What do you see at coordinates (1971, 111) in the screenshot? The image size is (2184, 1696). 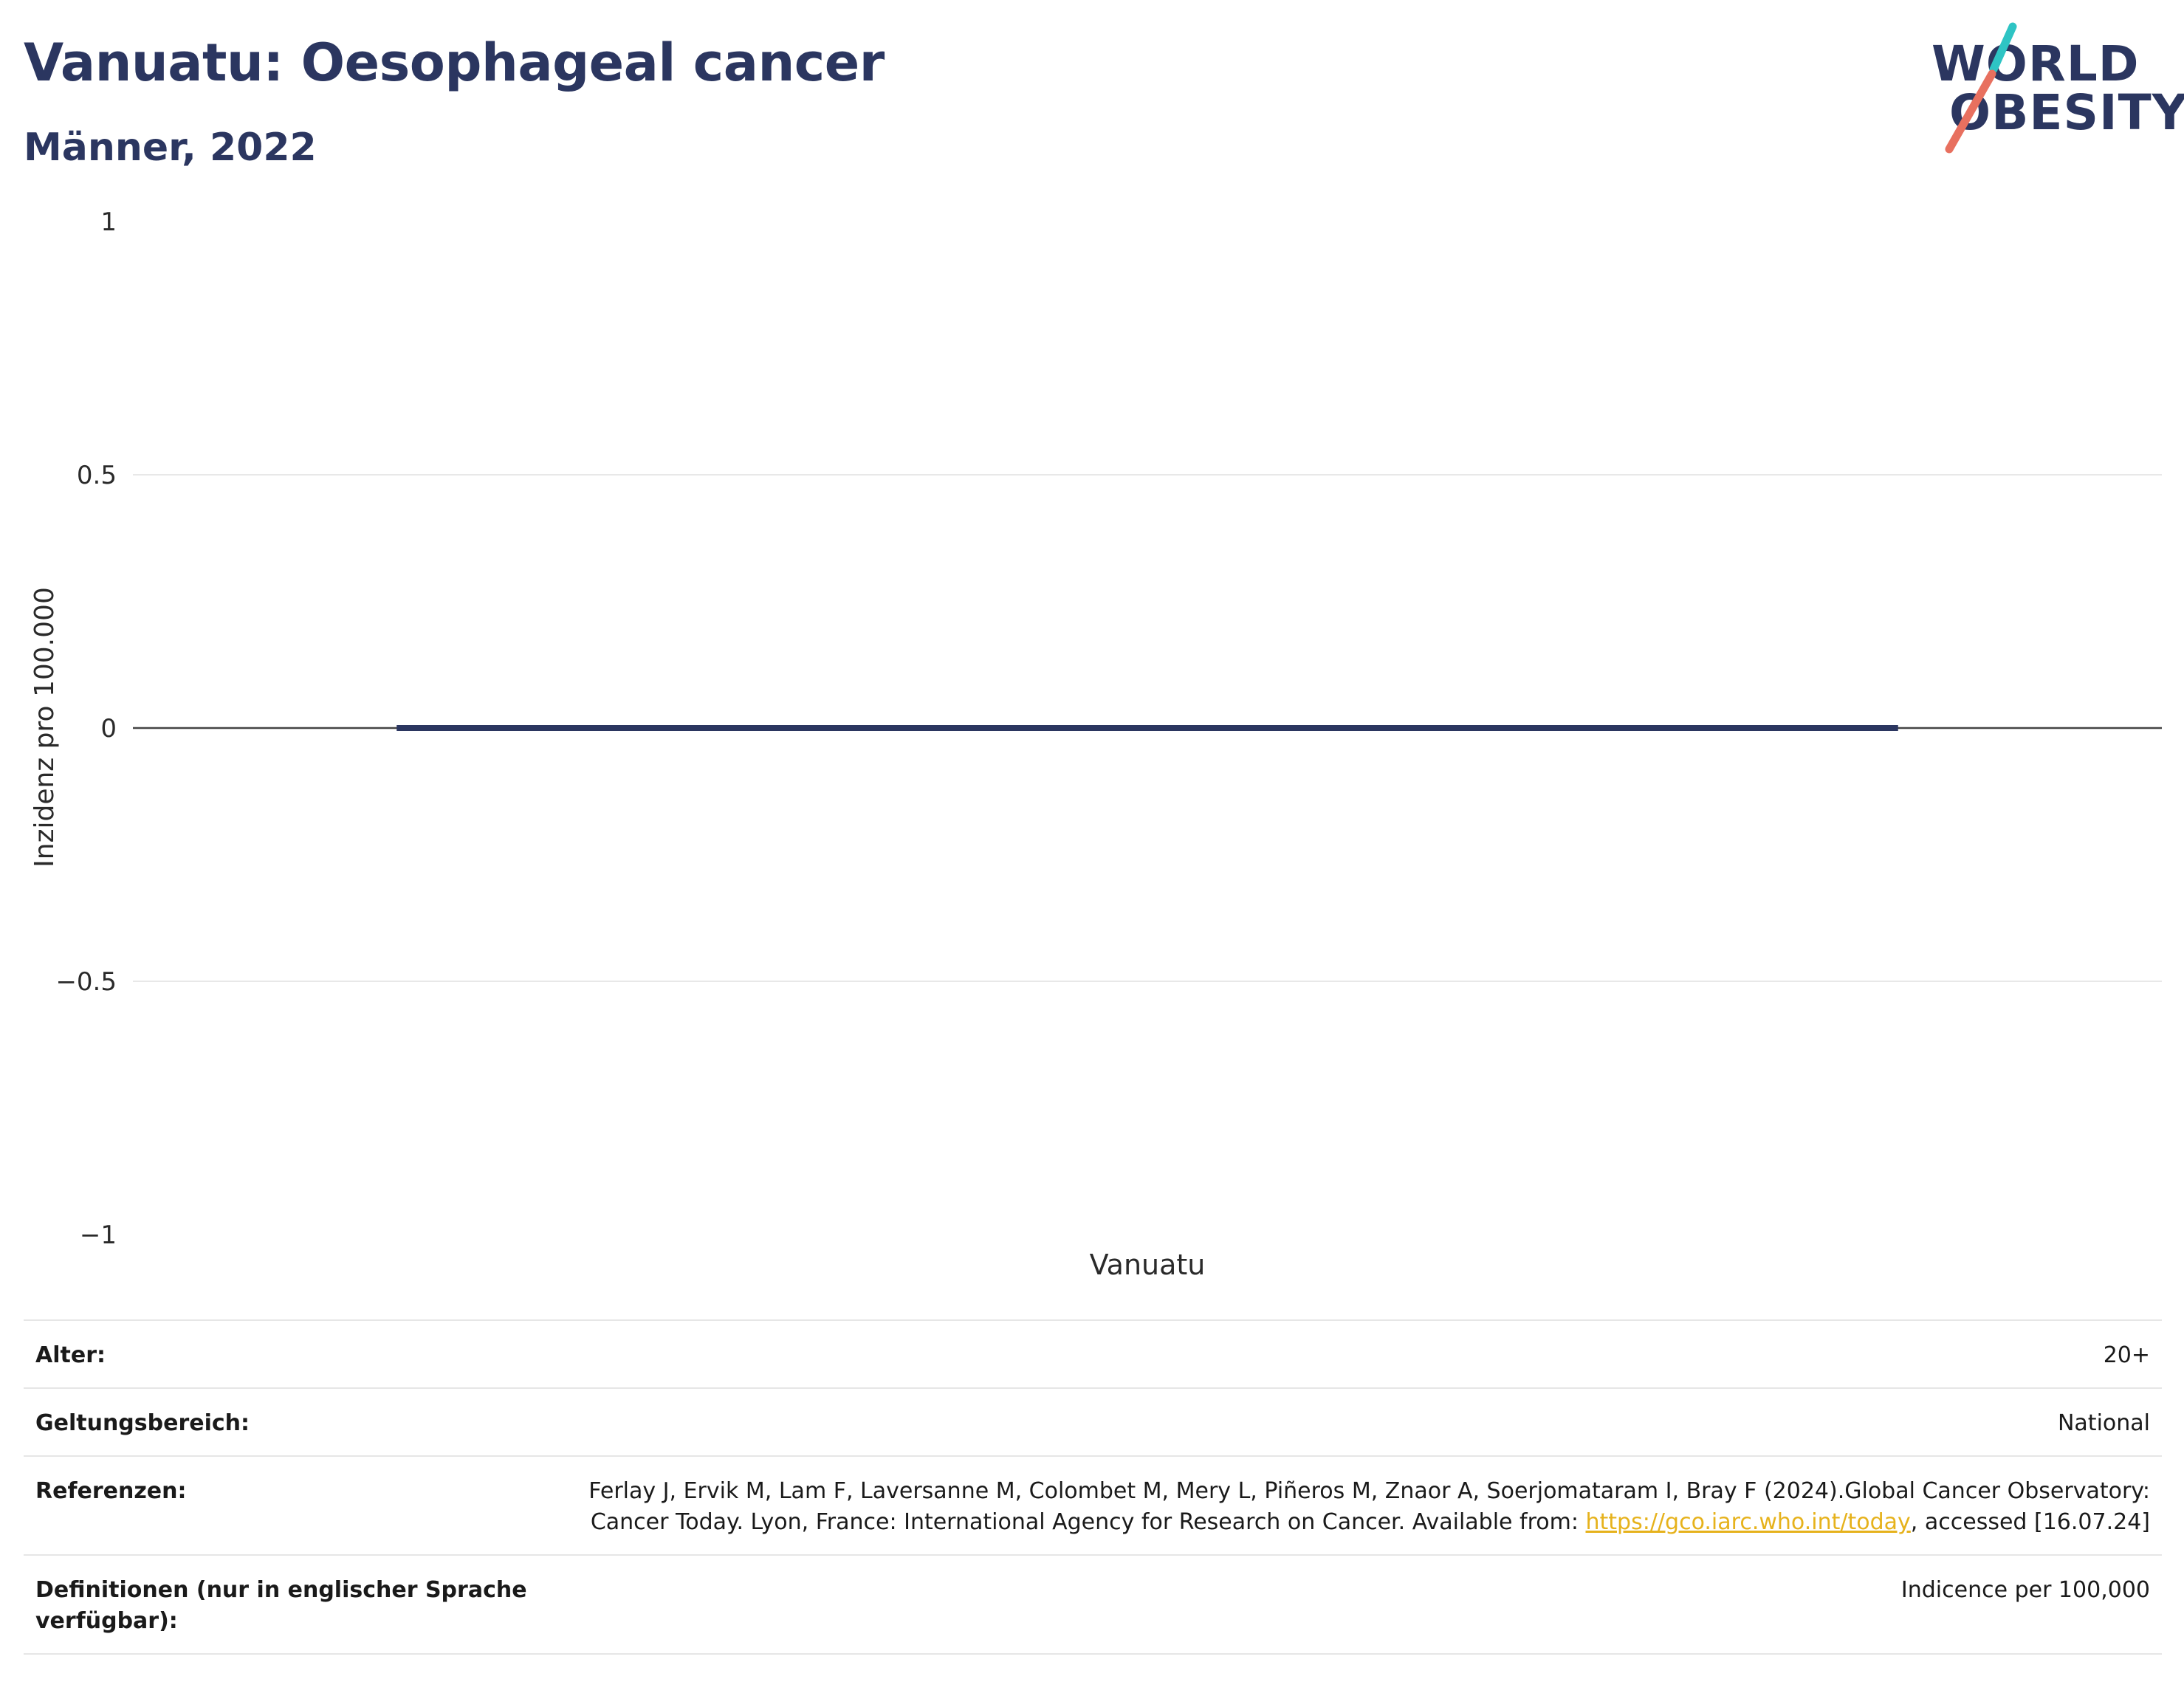 I see `logo-slash-coral` at bounding box center [1971, 111].